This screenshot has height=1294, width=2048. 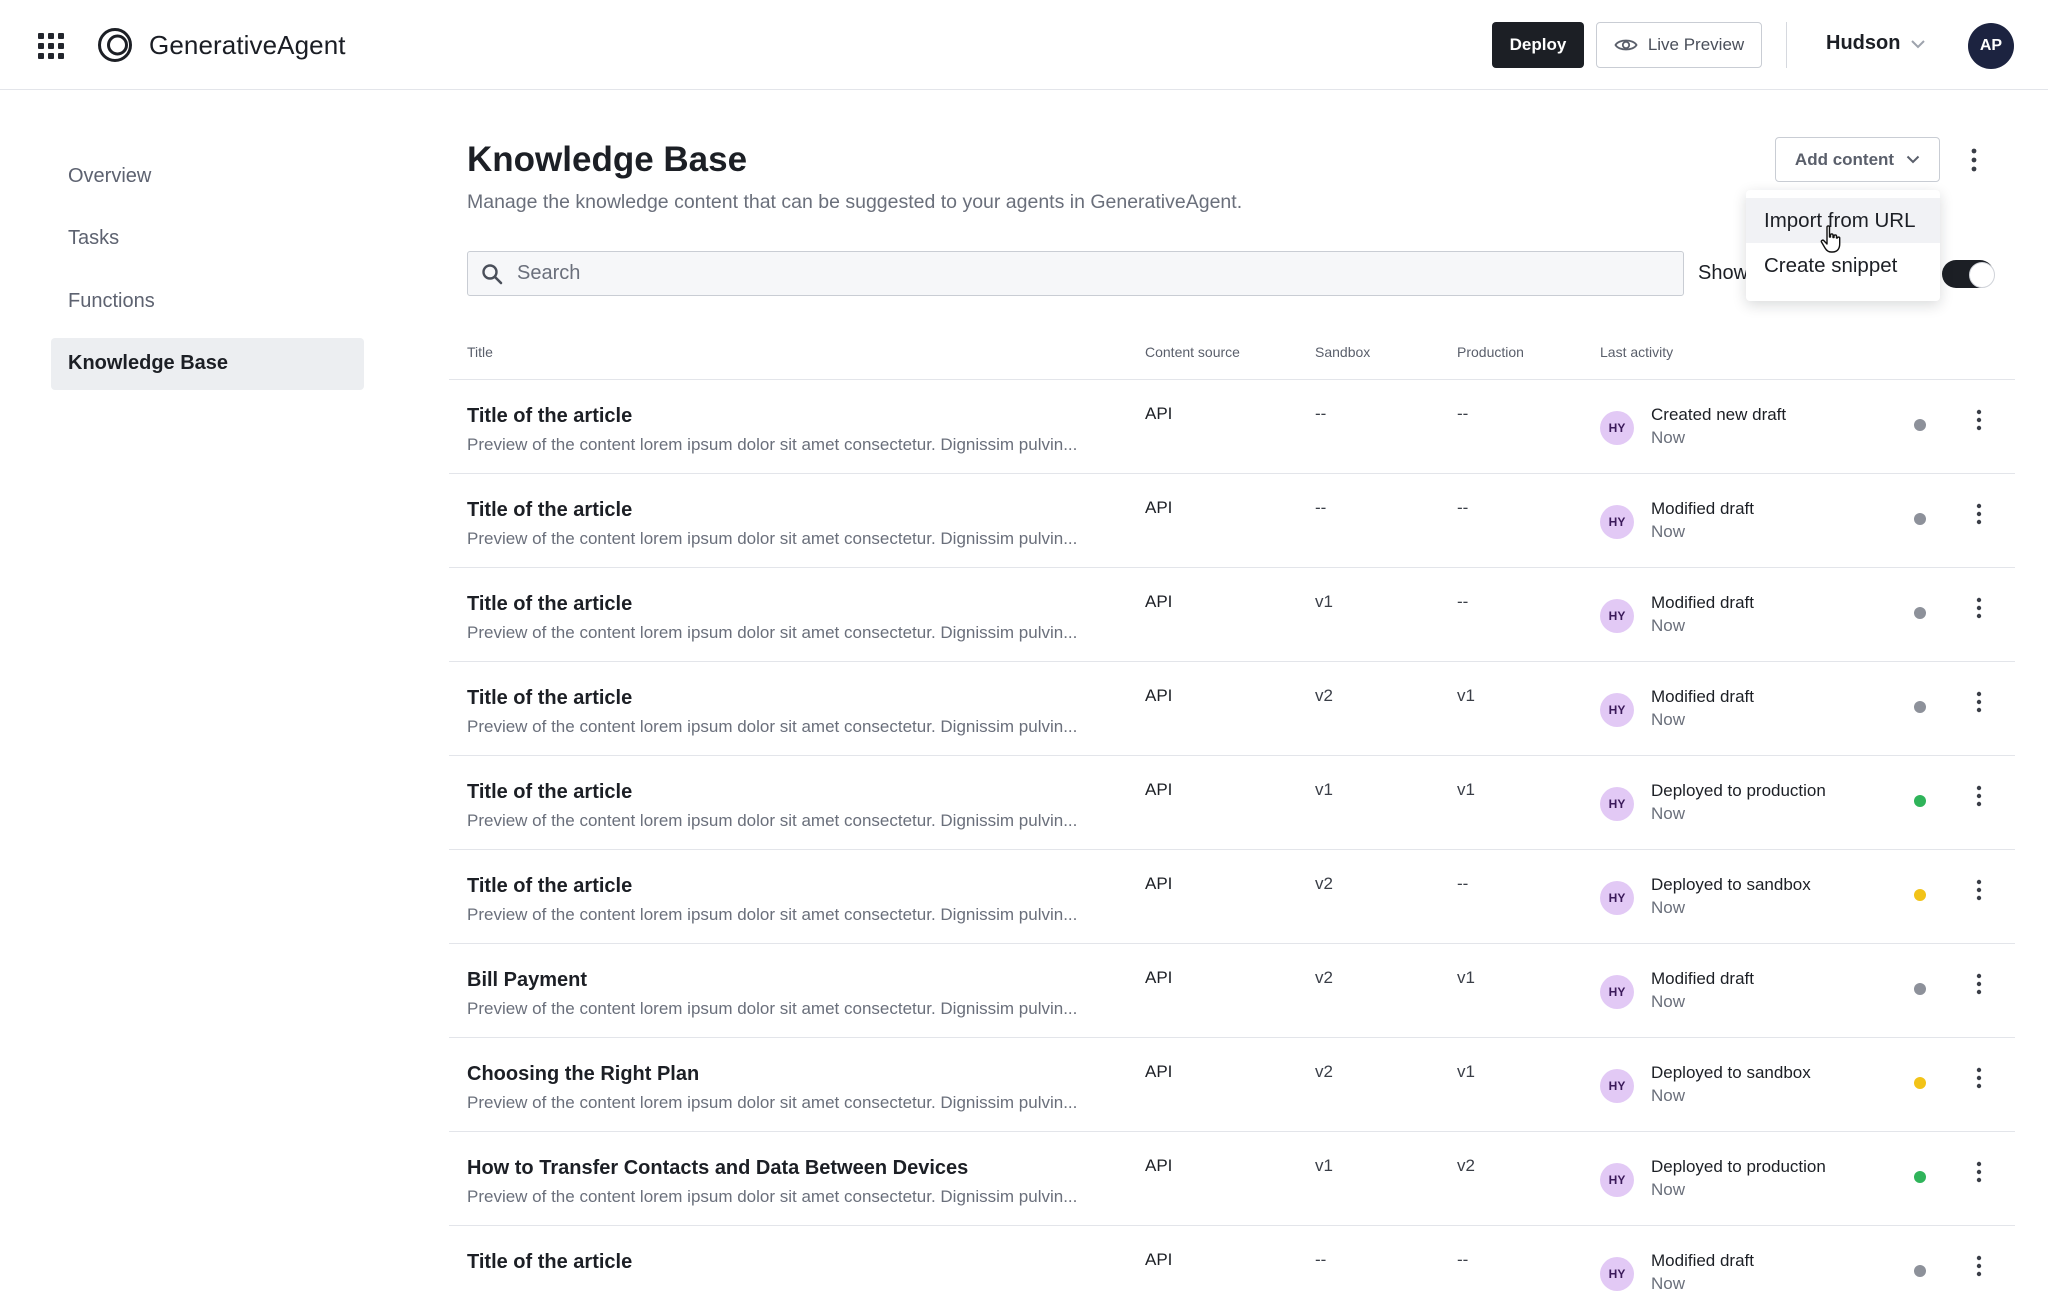 I want to click on sidebar-item-functions: Functions, so click(x=111, y=300).